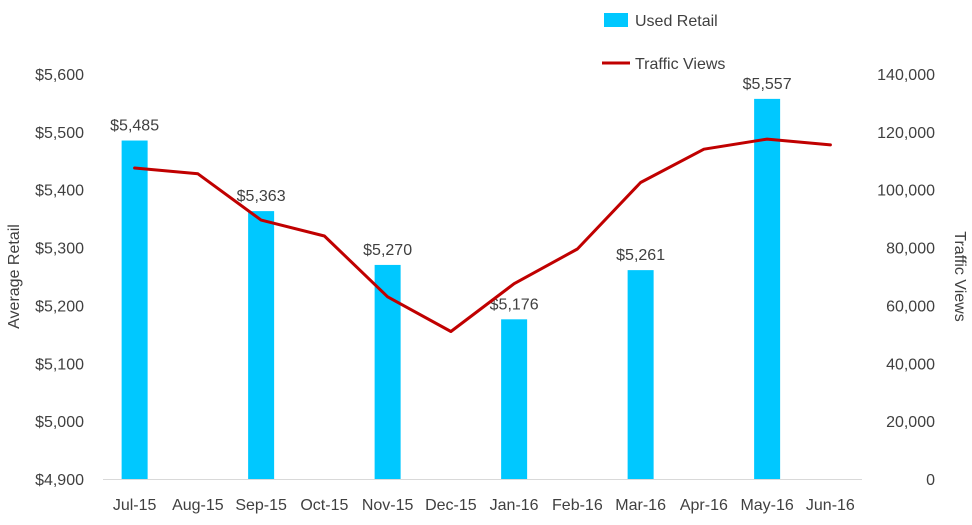 The image size is (972, 525). What do you see at coordinates (910, 306) in the screenshot?
I see `right-axis-tick-label: 60,000` at bounding box center [910, 306].